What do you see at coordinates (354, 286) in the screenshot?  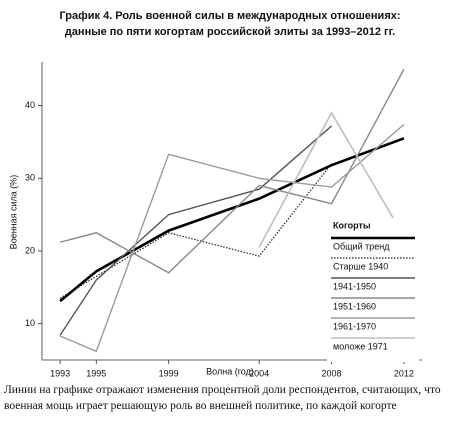 I see `legend-label: 1941-1950` at bounding box center [354, 286].